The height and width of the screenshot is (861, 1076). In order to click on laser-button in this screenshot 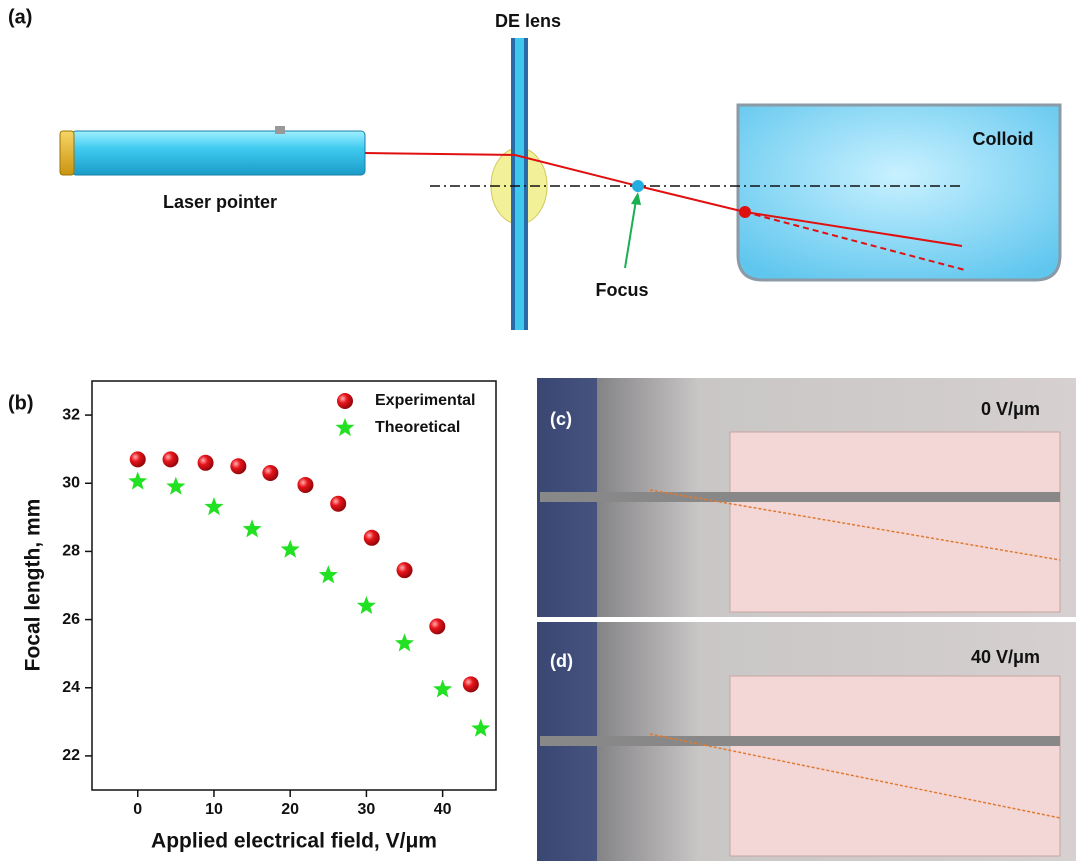, I will do `click(280, 130)`.